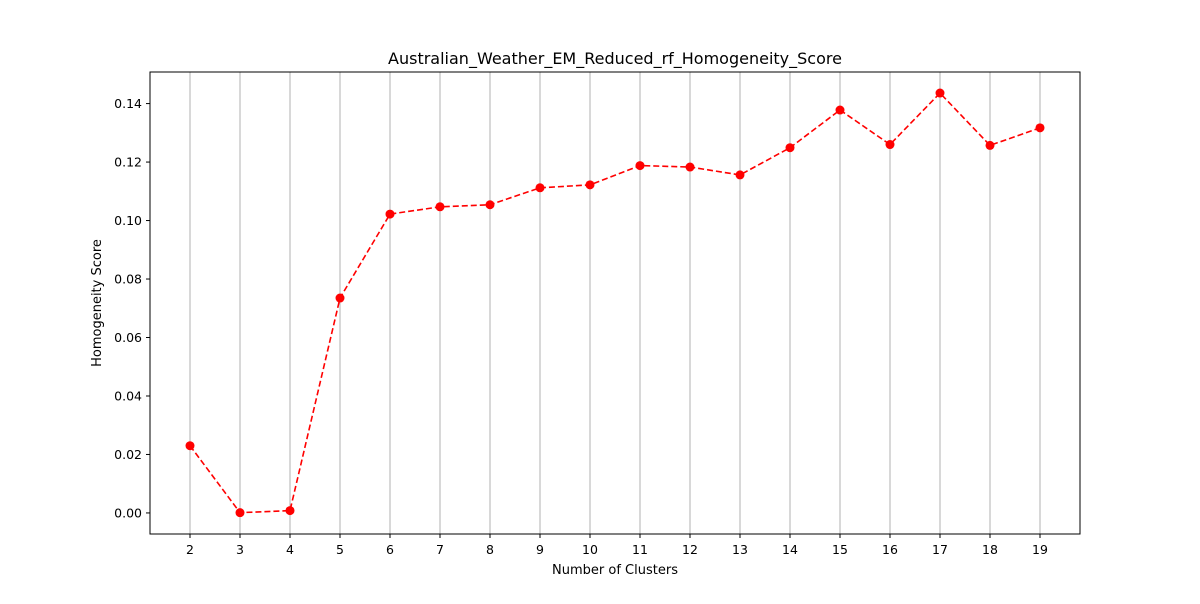 The height and width of the screenshot is (604, 1200). I want to click on x-tick-label: 5, so click(340, 549).